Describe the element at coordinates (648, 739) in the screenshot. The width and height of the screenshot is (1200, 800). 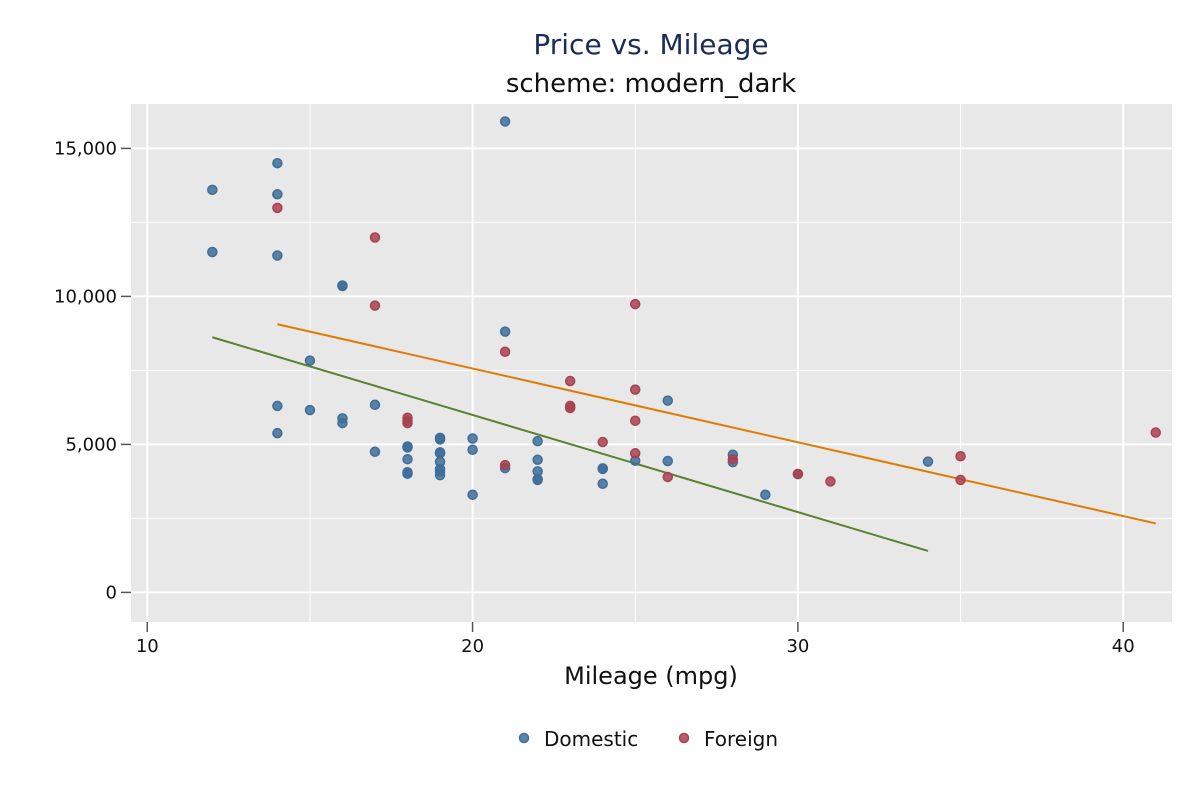
I see `legend: Domestic Foreign` at that location.